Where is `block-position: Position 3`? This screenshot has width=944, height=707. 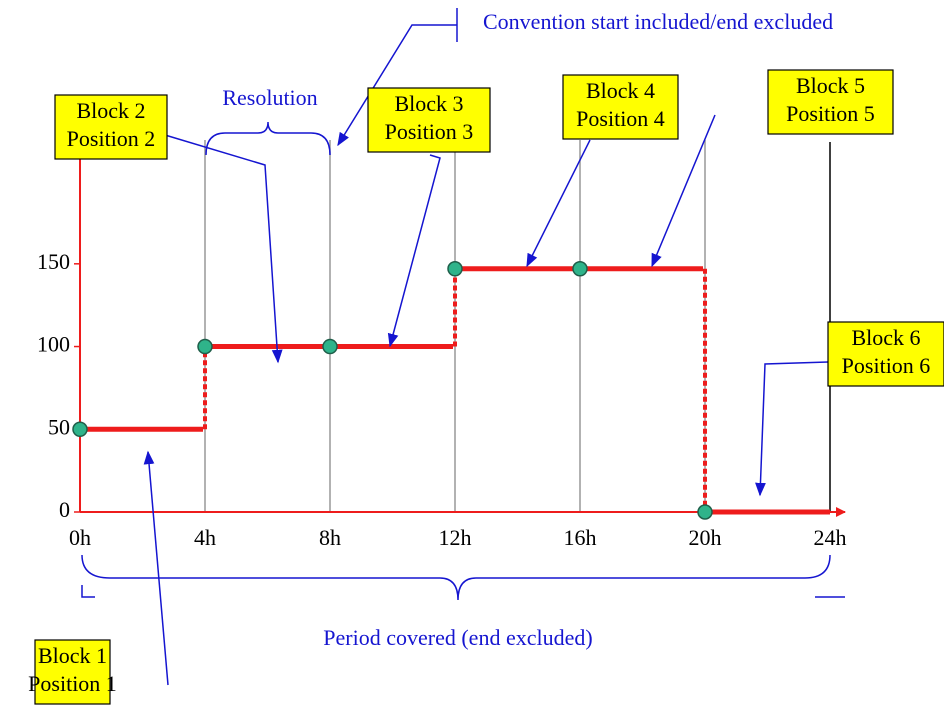 block-position: Position 3 is located at coordinates (429, 131).